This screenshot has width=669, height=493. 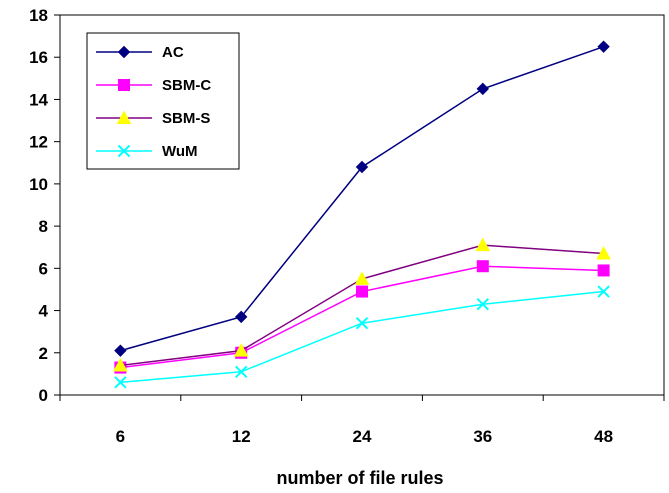 What do you see at coordinates (603, 436) in the screenshot?
I see `x-tick-label: 48` at bounding box center [603, 436].